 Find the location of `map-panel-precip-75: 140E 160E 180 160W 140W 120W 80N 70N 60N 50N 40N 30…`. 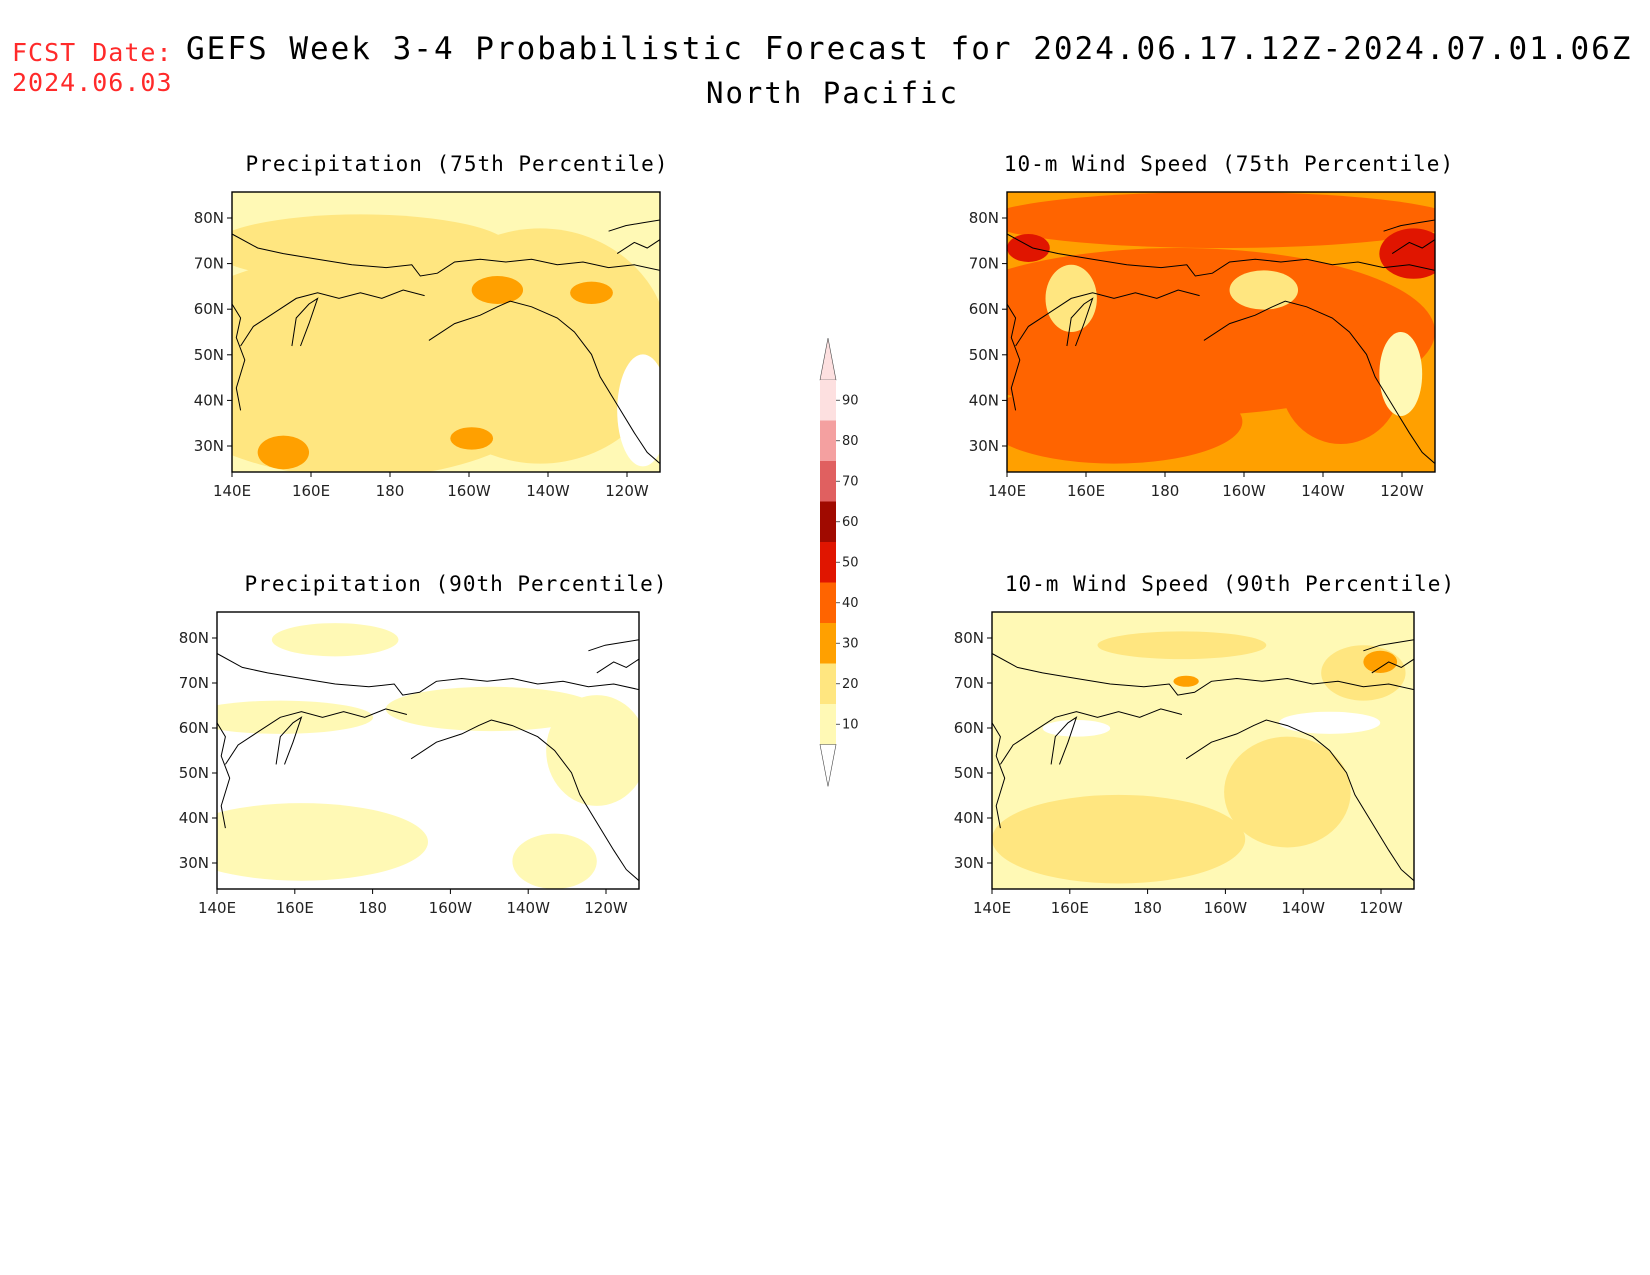

map-panel-precip-75: 140E 160E 180 160W 140W 120W 80N 70N 60N 50N 40N 30… is located at coordinates (427, 345).